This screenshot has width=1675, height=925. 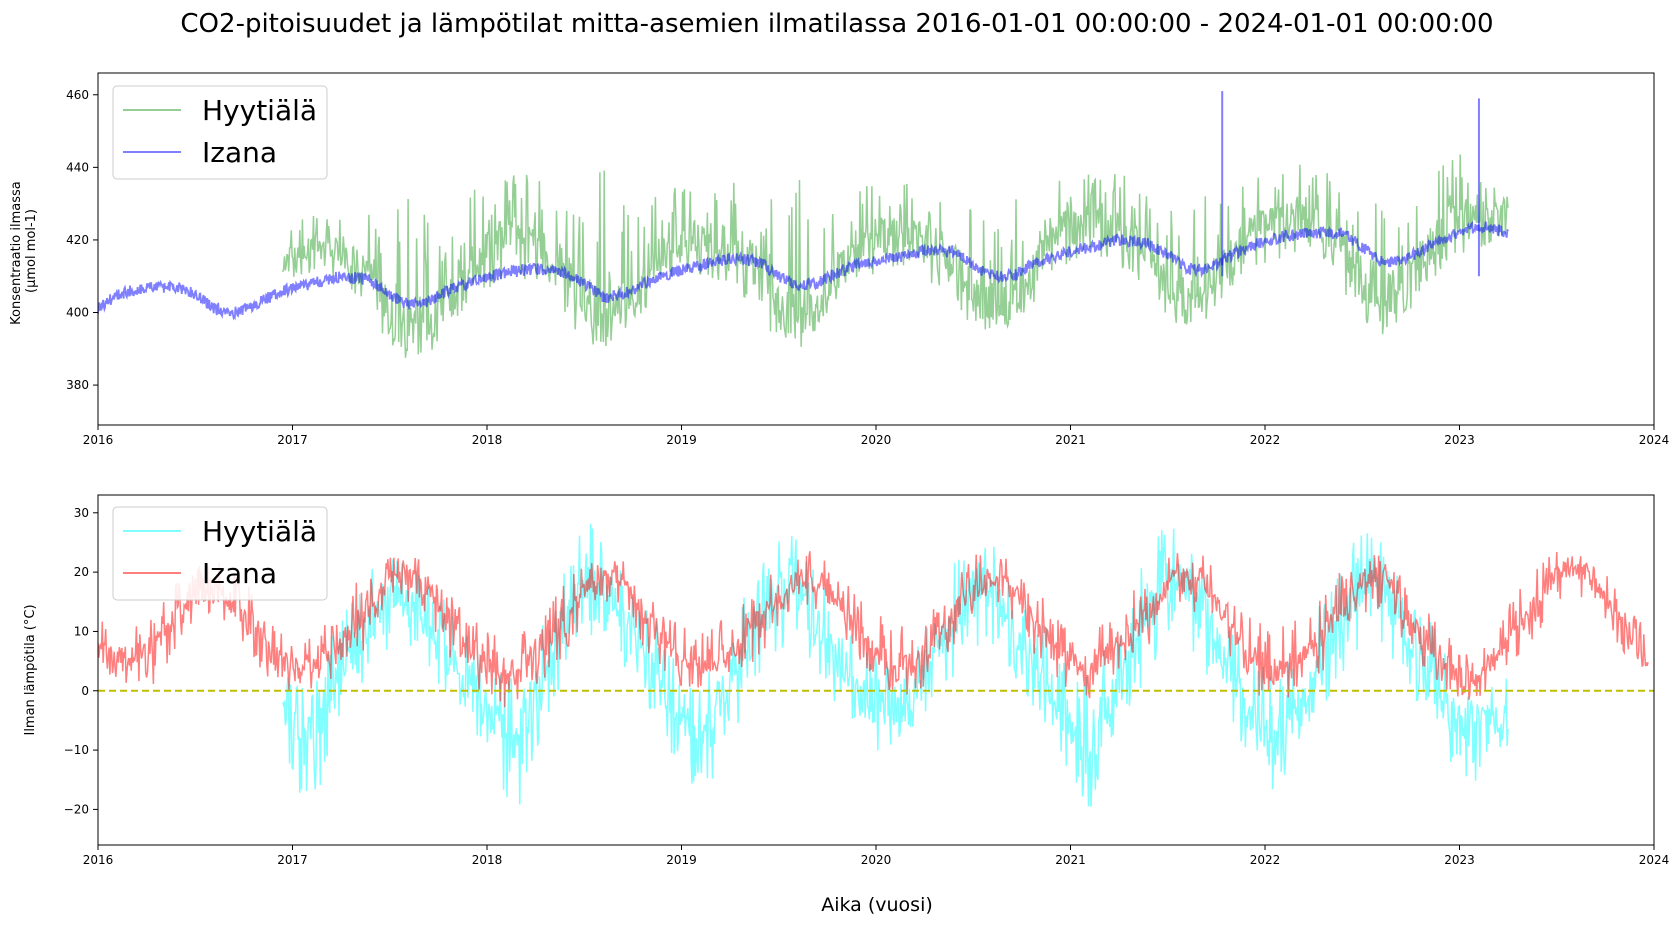 I want to click on co2-y-axis-label-line-1: Konsentraatio ilmassa, so click(x=16, y=253).